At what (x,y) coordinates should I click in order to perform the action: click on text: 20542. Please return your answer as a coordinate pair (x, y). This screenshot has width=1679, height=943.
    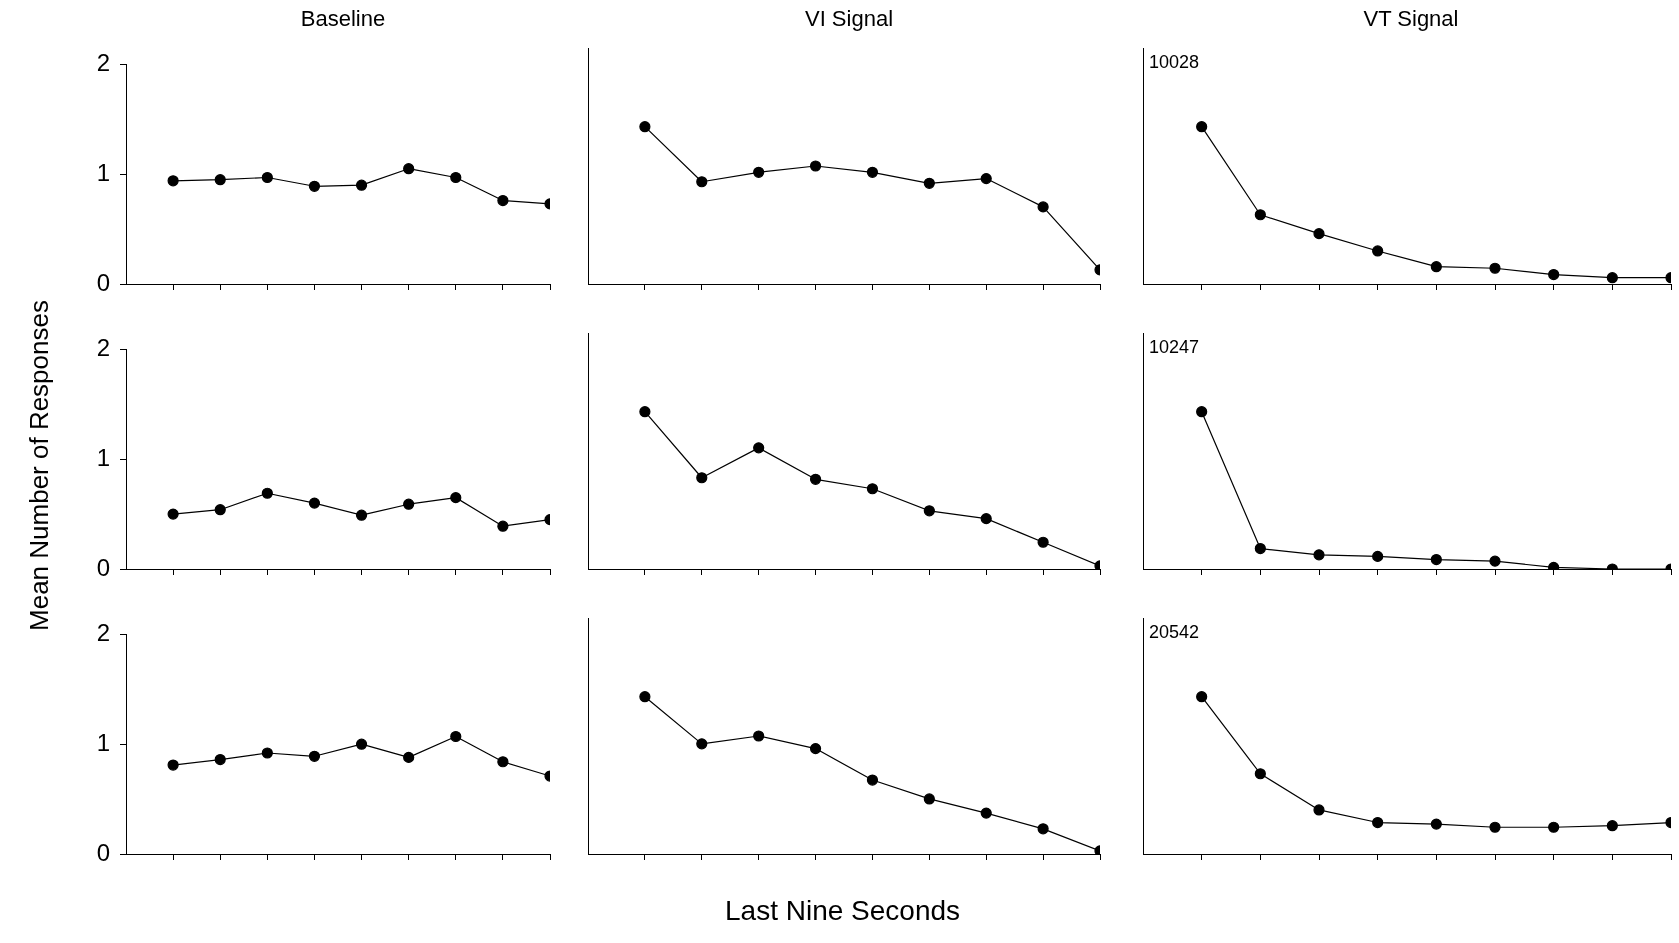
    Looking at the image, I should click on (1174, 631).